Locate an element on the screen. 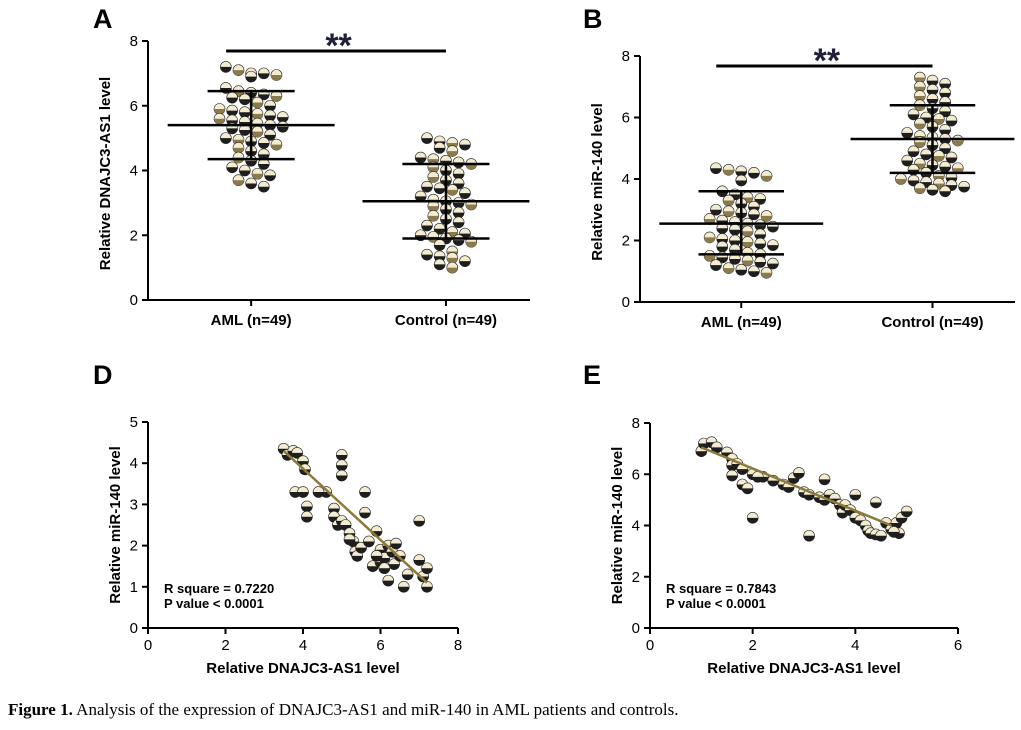  y-axis-label: Relative miR-140 level is located at coordinates (597, 182).